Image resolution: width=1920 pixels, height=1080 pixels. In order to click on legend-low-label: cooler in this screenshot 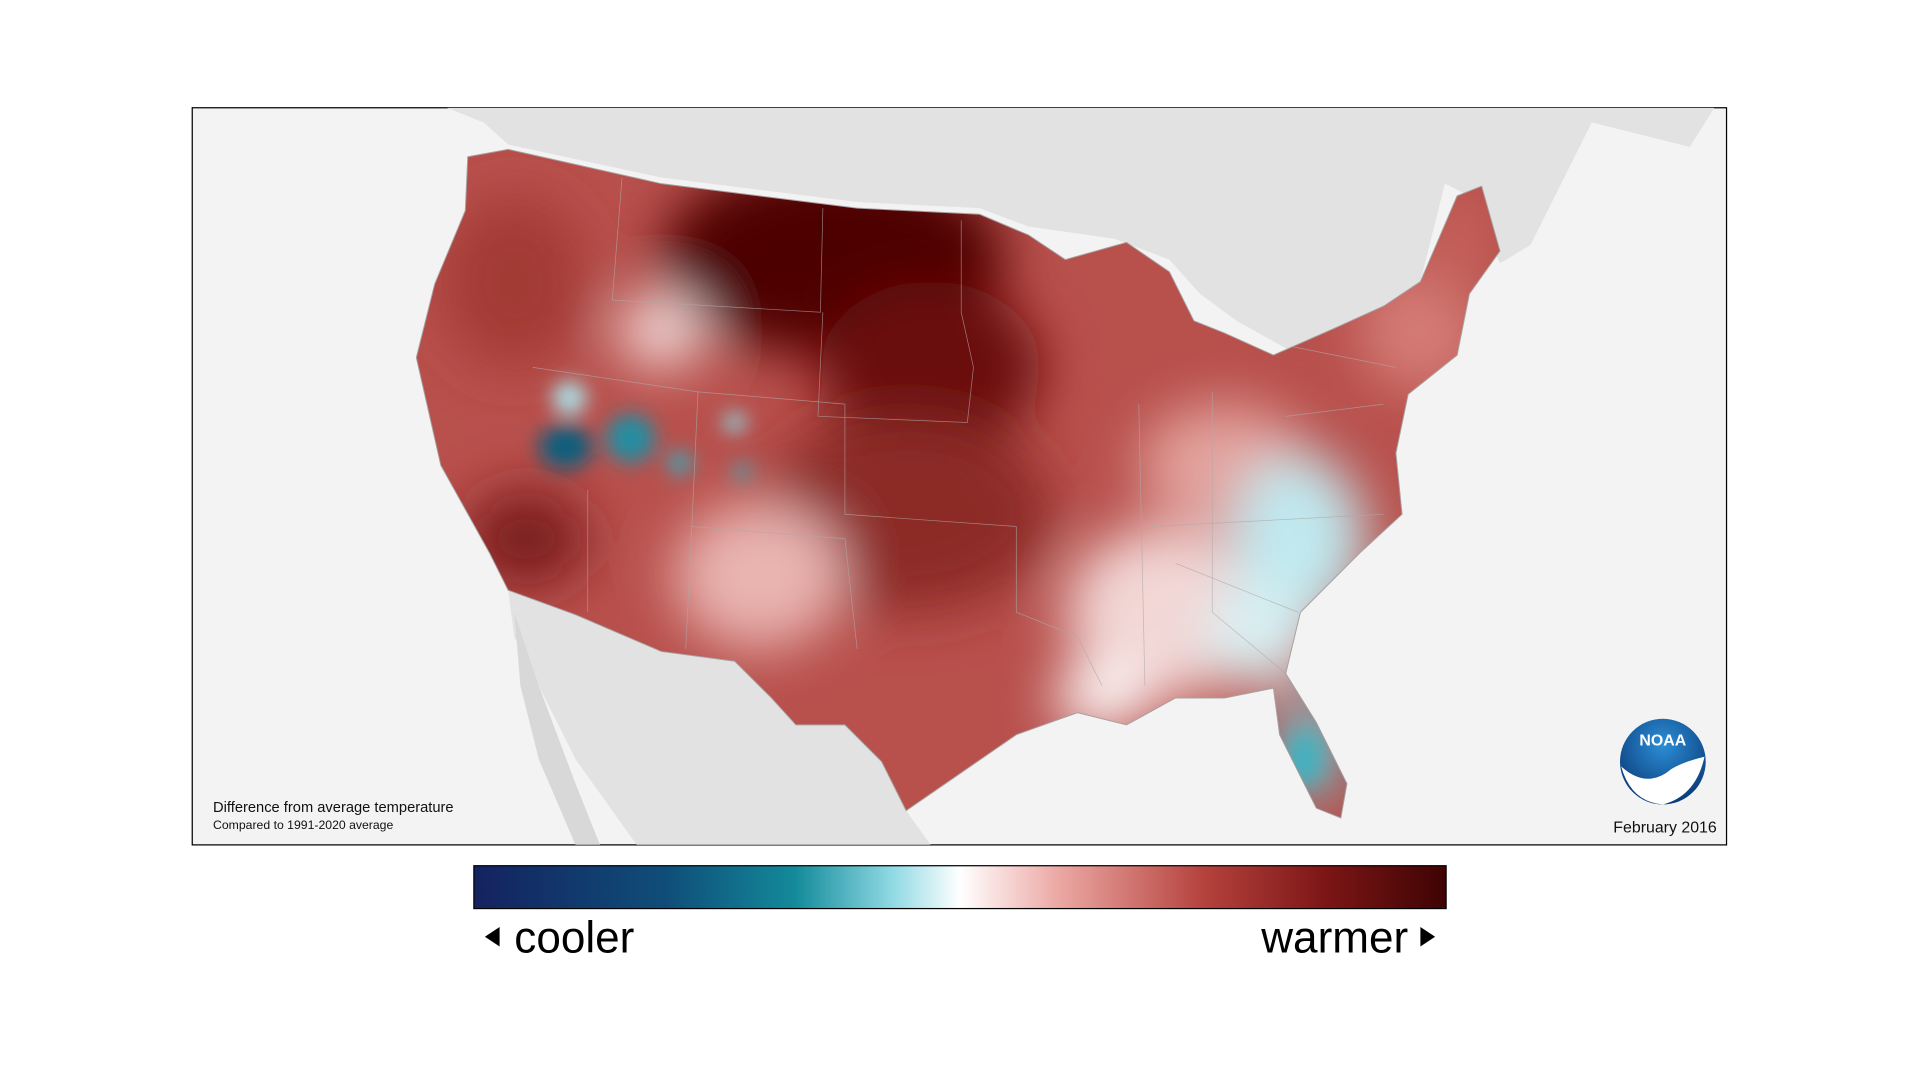, I will do `click(574, 938)`.